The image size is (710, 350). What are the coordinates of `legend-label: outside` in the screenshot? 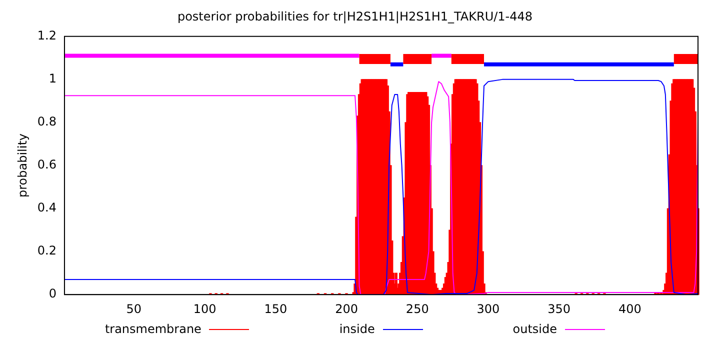 It's located at (535, 329).